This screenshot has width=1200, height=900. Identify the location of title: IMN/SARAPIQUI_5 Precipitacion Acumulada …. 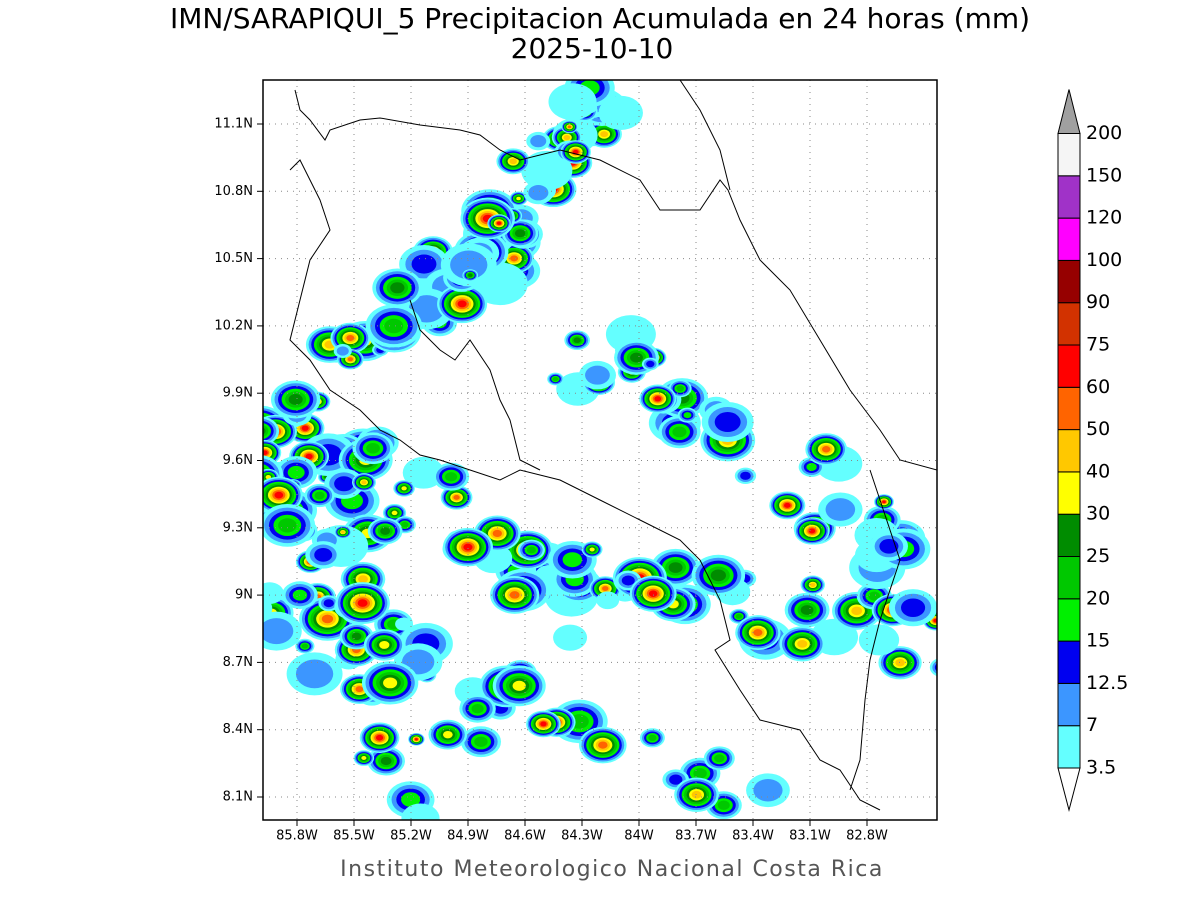
(600, 18).